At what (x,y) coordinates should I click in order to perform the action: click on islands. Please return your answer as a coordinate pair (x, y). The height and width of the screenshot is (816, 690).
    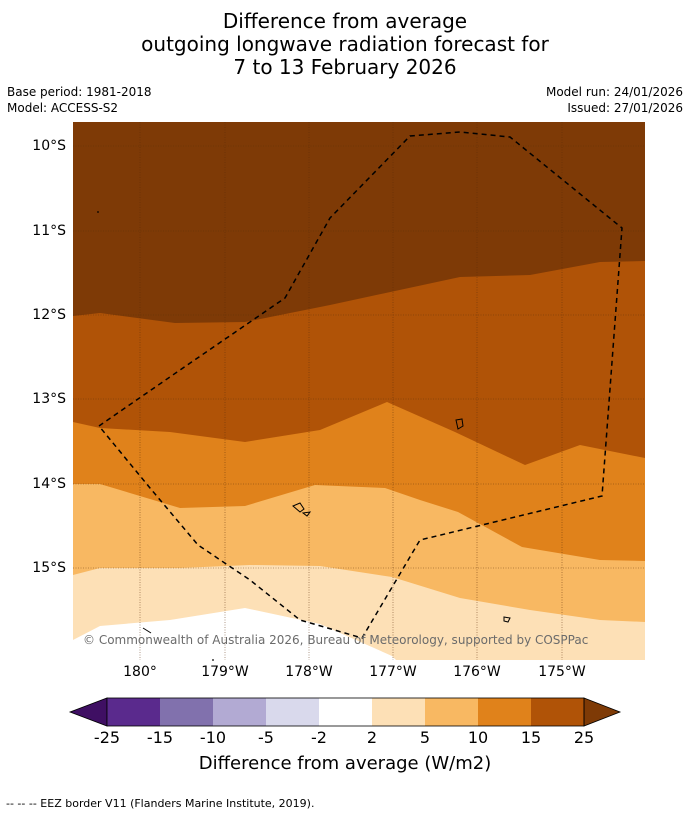
    Looking at the image, I should click on (326, 526).